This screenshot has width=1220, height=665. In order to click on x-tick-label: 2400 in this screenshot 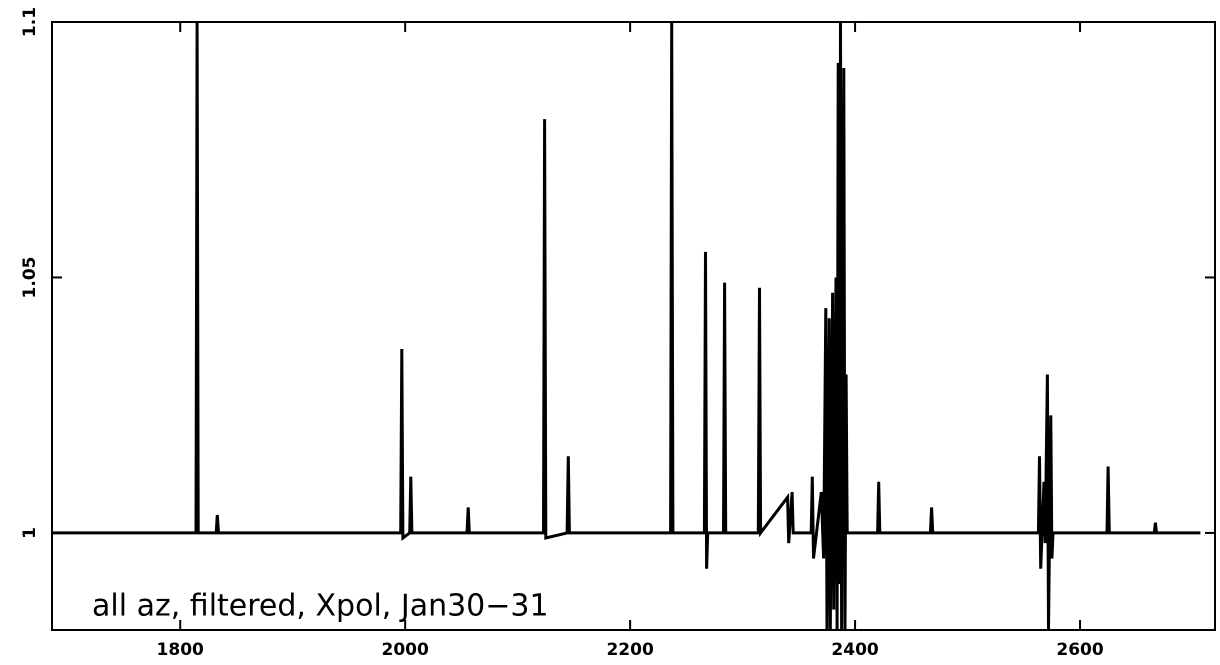, I will do `click(854, 650)`.